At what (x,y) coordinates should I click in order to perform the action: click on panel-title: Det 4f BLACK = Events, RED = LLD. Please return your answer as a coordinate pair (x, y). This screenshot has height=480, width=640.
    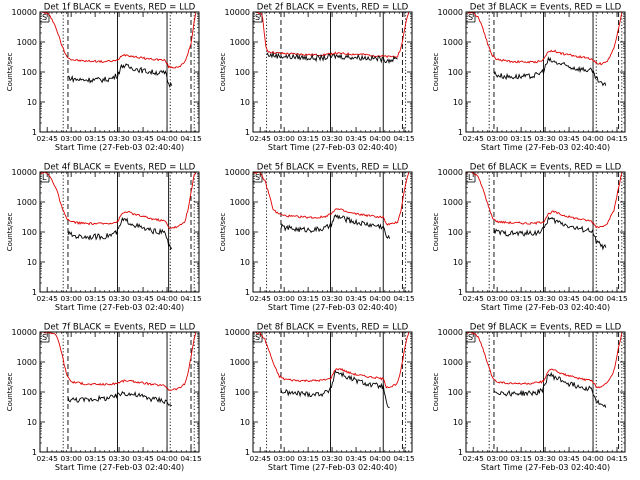
    Looking at the image, I should click on (120, 168).